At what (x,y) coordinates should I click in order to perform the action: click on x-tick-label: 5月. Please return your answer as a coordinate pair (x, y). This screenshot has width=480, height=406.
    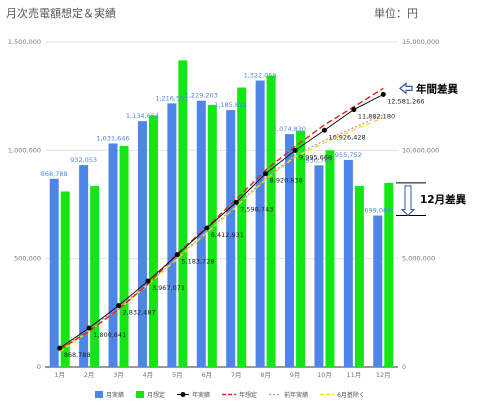
    Looking at the image, I should click on (177, 375).